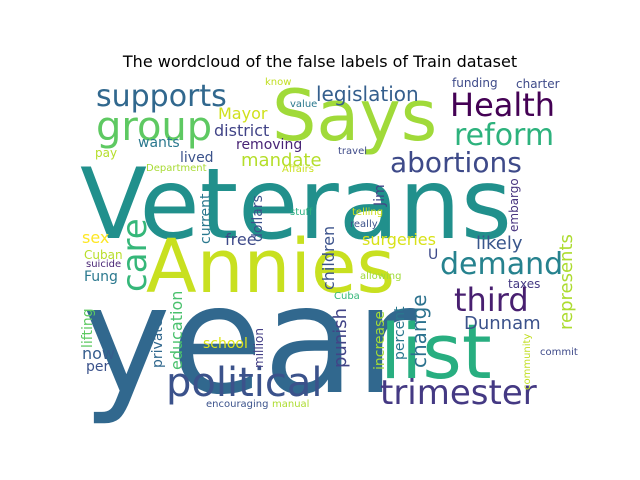 The image size is (640, 480). I want to click on word-know: know, so click(278, 82).